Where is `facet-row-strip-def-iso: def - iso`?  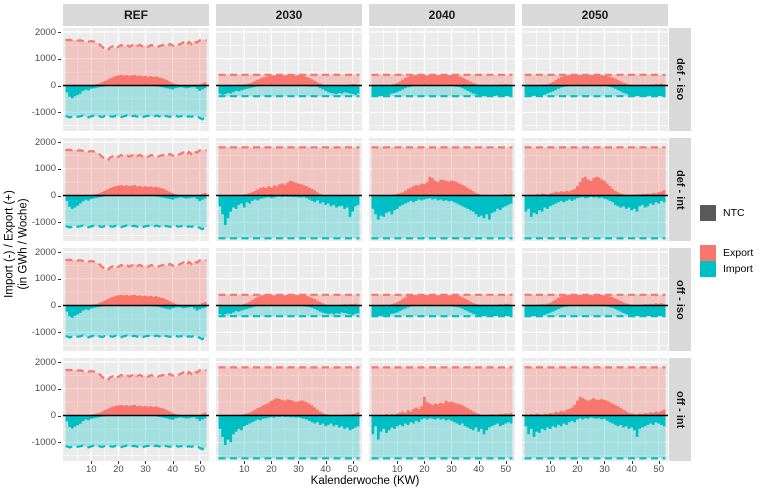
facet-row-strip-def-iso: def - iso is located at coordinates (680, 79).